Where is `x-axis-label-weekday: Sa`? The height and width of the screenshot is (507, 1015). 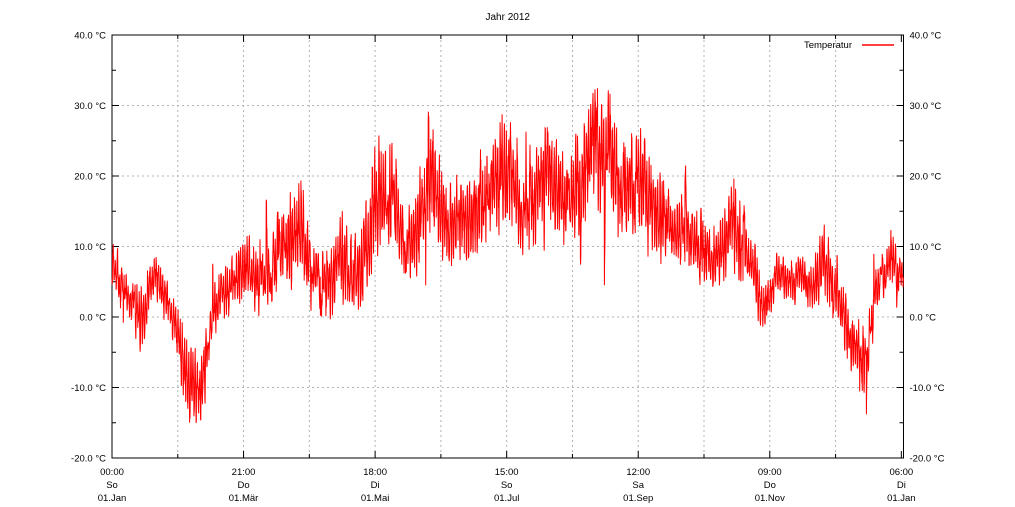 x-axis-label-weekday: Sa is located at coordinates (638, 485).